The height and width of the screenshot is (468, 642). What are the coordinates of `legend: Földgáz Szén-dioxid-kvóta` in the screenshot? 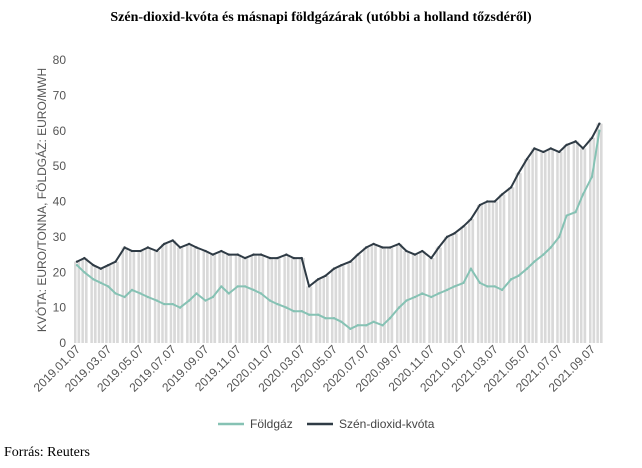 It's located at (326, 424).